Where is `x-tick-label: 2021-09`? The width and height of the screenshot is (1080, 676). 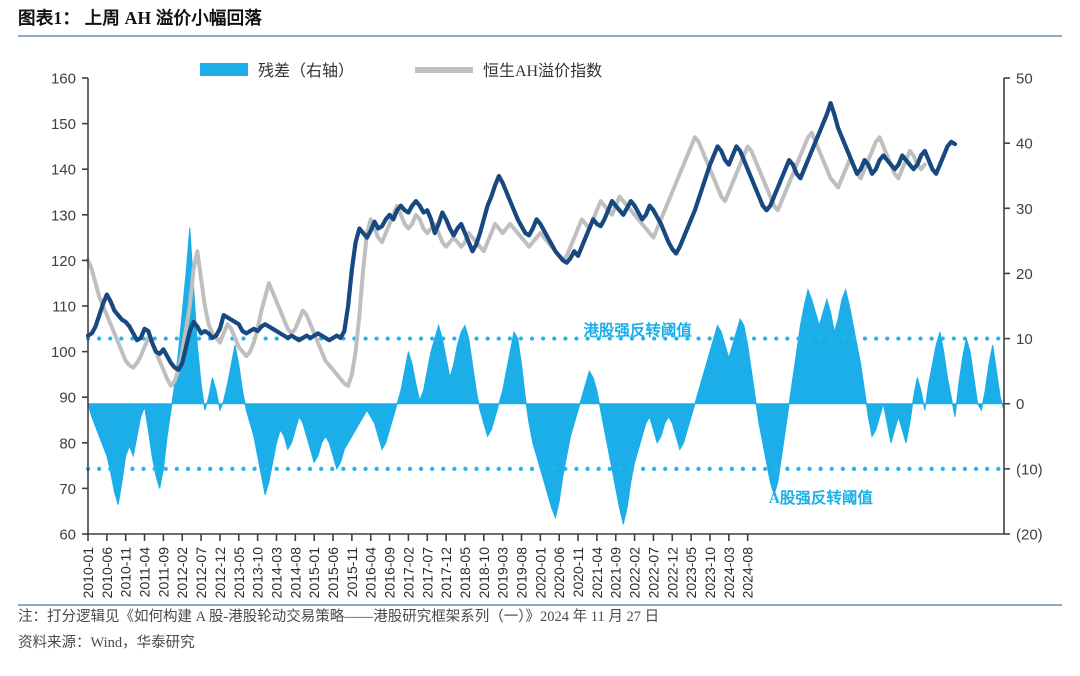 x-tick-label: 2021-09 is located at coordinates (616, 573).